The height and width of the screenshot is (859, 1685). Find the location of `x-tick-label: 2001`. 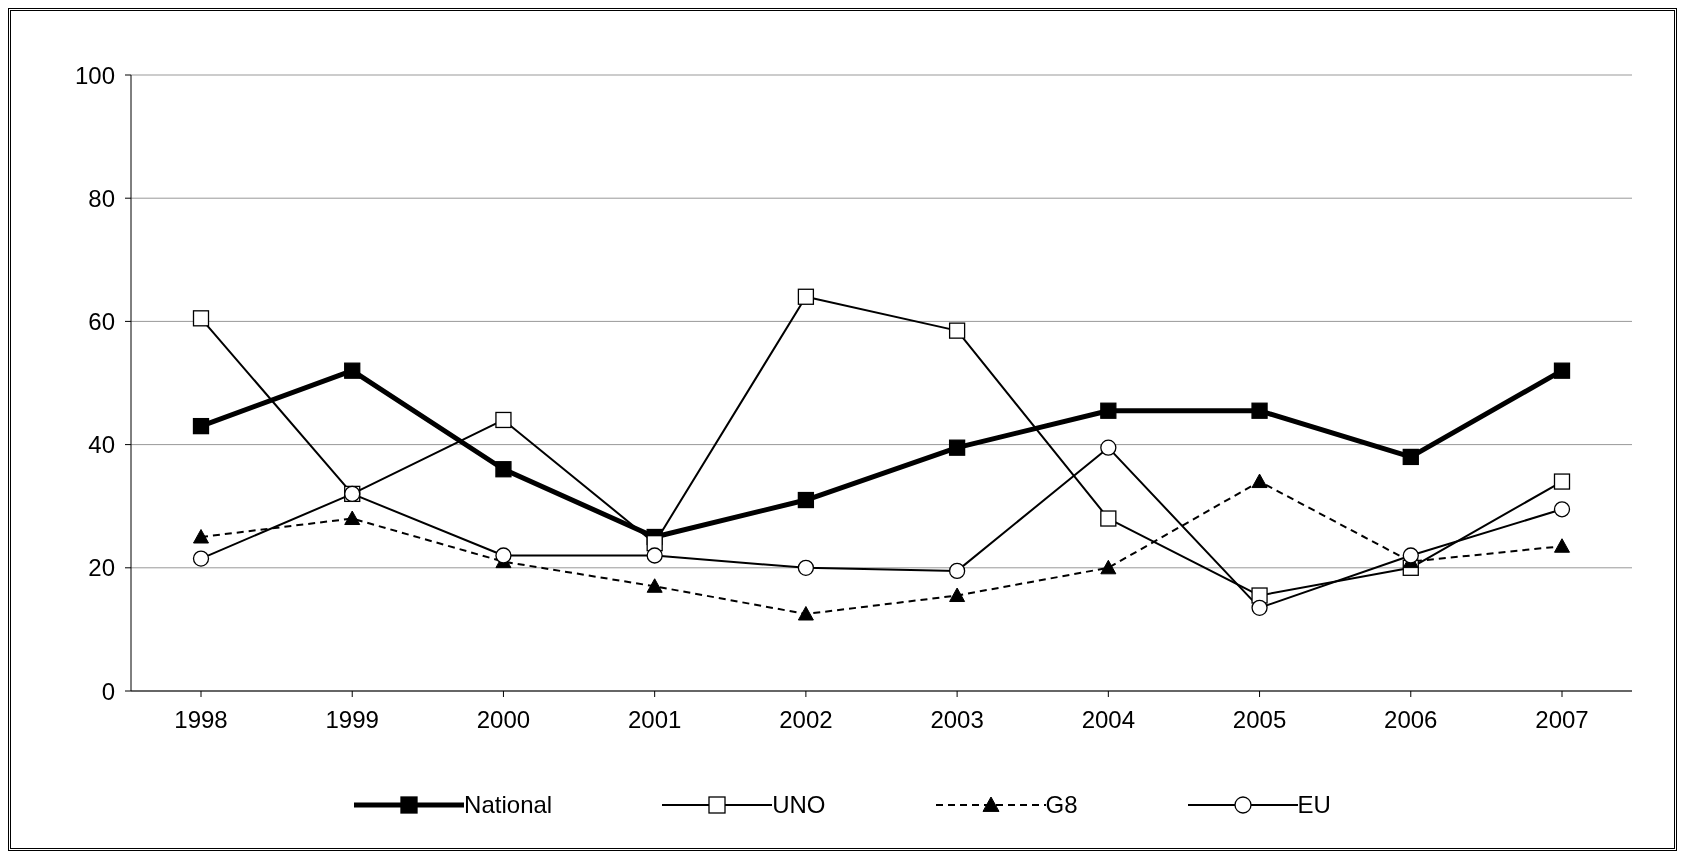

x-tick-label: 2001 is located at coordinates (654, 720).